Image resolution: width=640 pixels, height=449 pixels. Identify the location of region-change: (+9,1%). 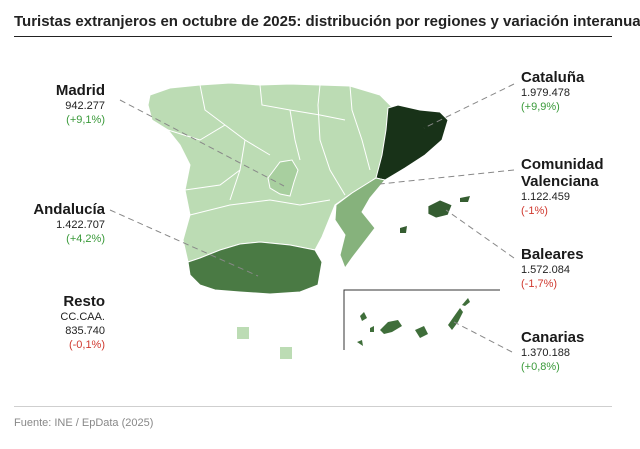
(85, 120).